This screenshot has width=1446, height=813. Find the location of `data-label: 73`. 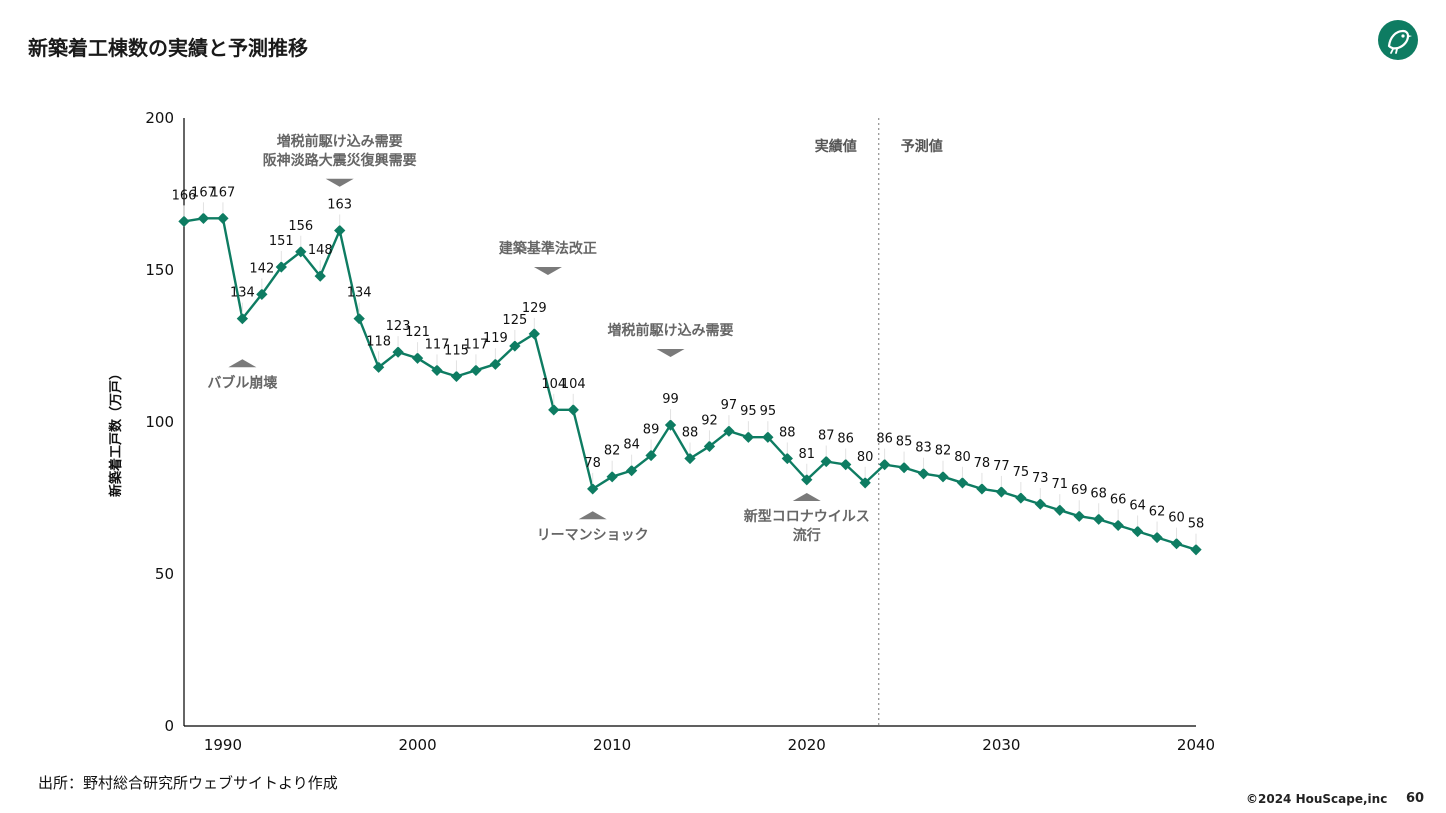

data-label: 73 is located at coordinates (1040, 478).